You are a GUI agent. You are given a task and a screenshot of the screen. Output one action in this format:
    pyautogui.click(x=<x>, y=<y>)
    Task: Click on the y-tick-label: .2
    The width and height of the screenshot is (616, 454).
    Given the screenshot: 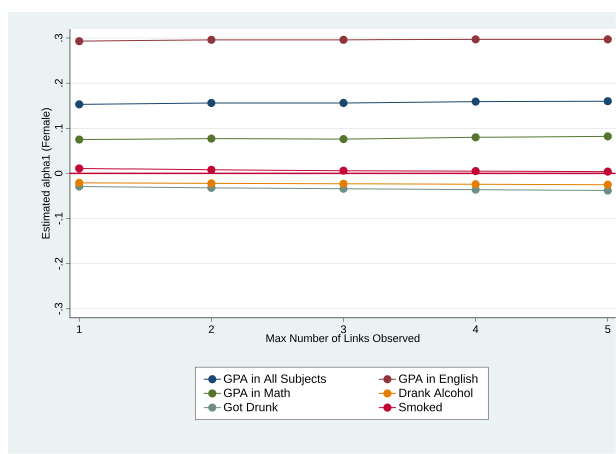 What is the action you would take?
    pyautogui.click(x=58, y=83)
    